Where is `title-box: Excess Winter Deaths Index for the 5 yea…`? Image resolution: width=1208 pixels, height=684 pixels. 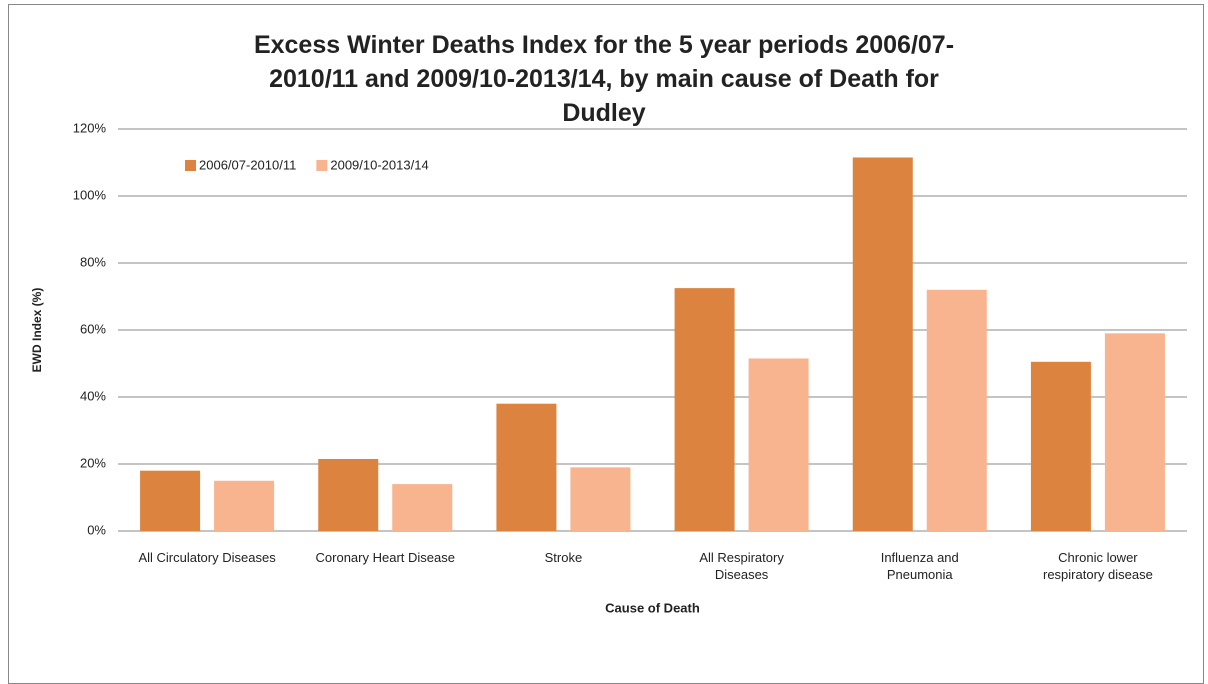 title-box: Excess Winter Deaths Index for the 5 yea… is located at coordinates (604, 79).